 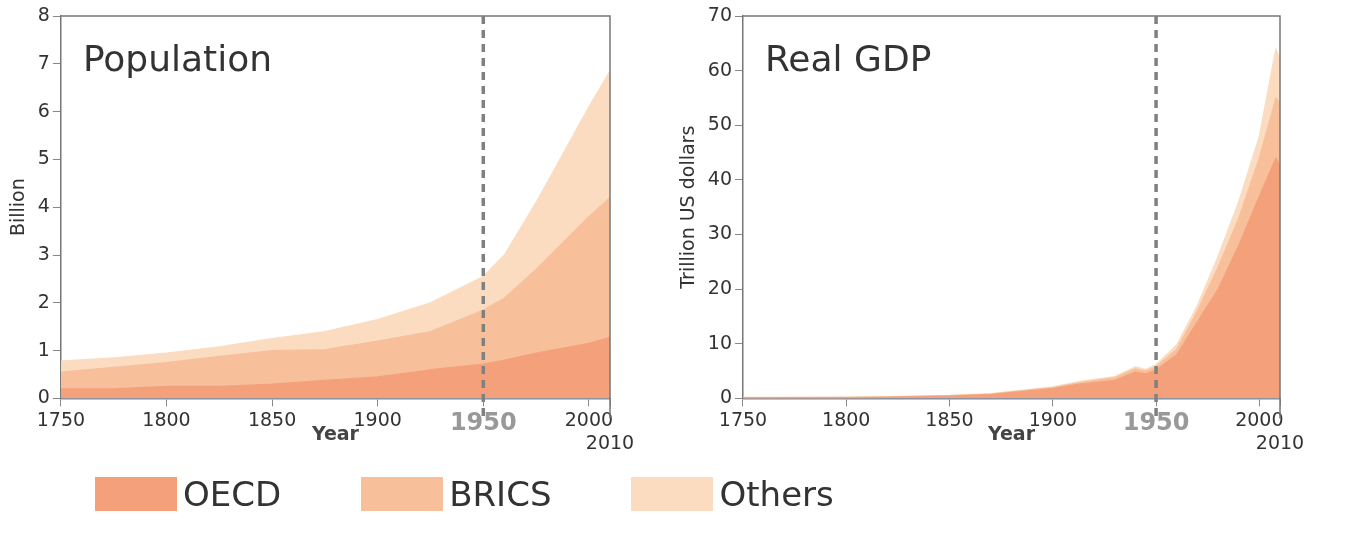 I want to click on y-tick-label: 5, so click(x=43, y=157).